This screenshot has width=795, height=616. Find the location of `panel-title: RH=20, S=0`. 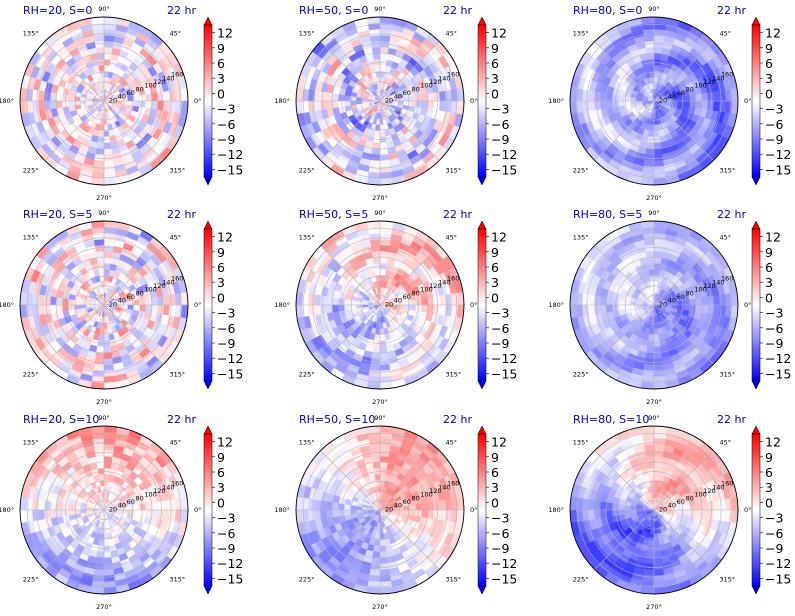

panel-title: RH=20, S=0 is located at coordinates (57, 10).